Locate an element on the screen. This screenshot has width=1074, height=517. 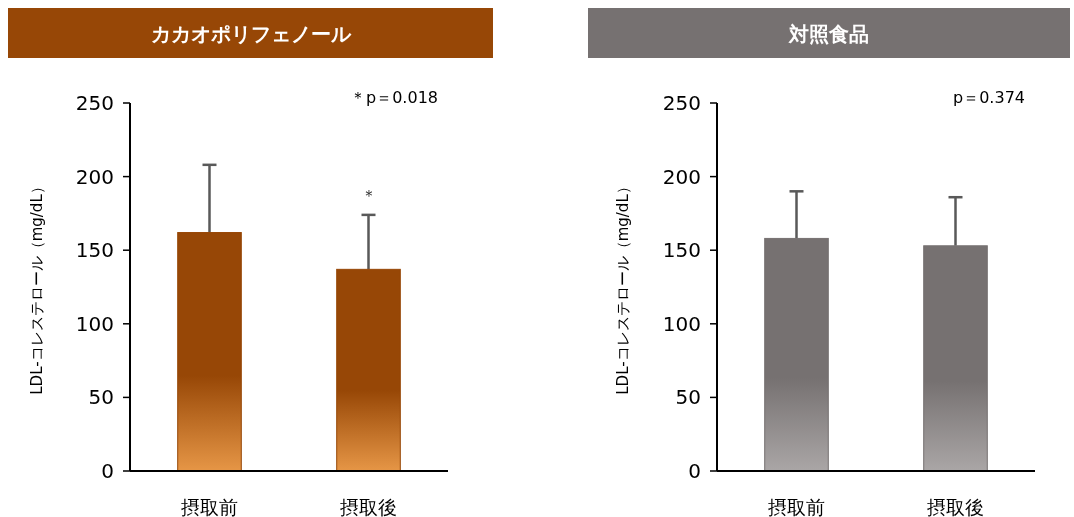
annotation: p＝0.374 is located at coordinates (989, 97).